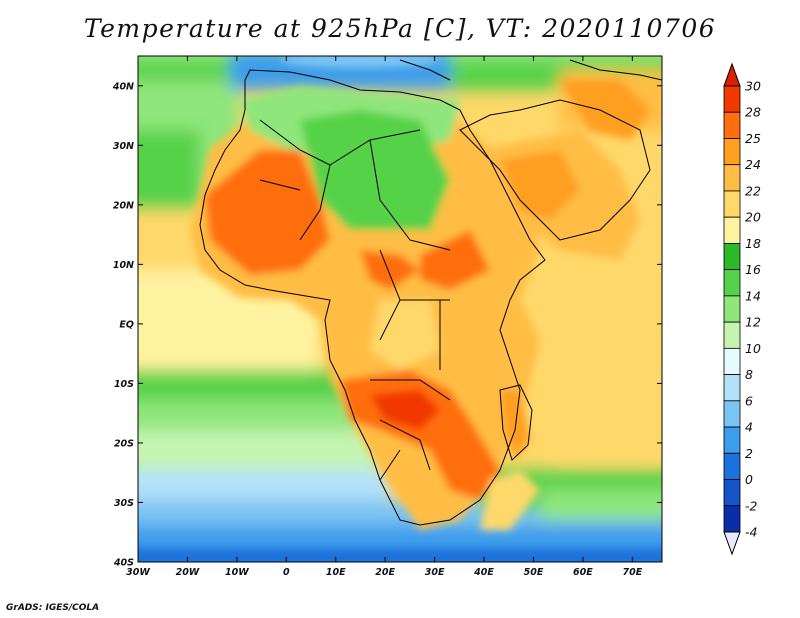  Describe the element at coordinates (753, 269) in the screenshot. I see `colorbar-label: 16` at that location.